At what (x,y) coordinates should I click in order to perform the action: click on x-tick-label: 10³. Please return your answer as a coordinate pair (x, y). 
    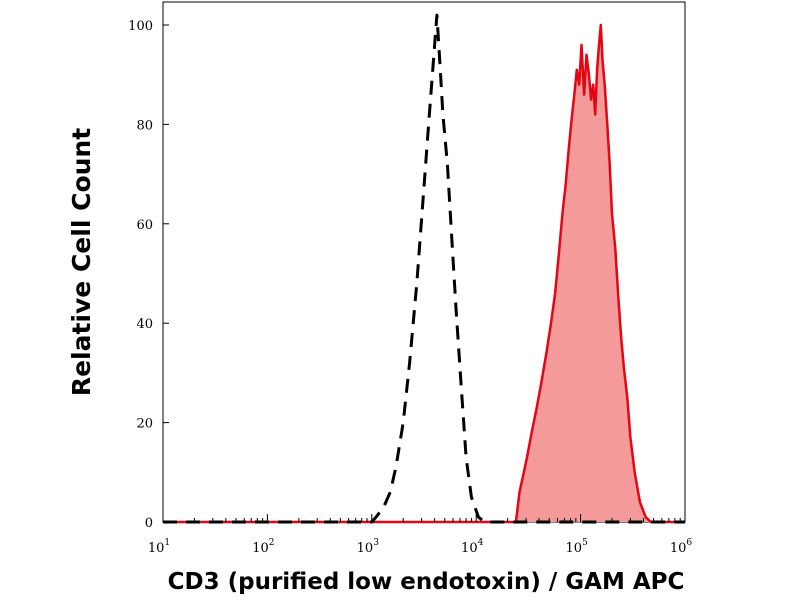
    Looking at the image, I should click on (368, 547).